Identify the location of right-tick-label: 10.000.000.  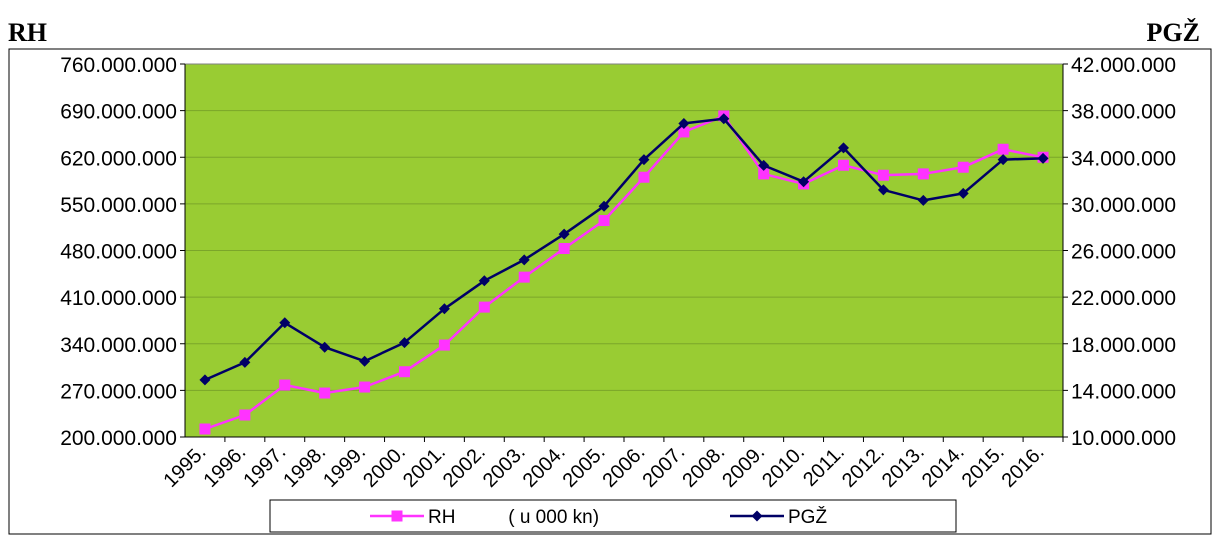
(1123, 438).